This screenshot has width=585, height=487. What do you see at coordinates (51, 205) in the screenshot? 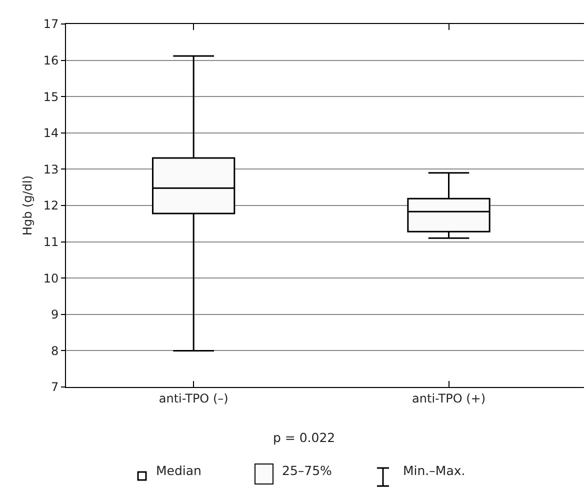
I see `y-tick-label: 12` at bounding box center [51, 205].